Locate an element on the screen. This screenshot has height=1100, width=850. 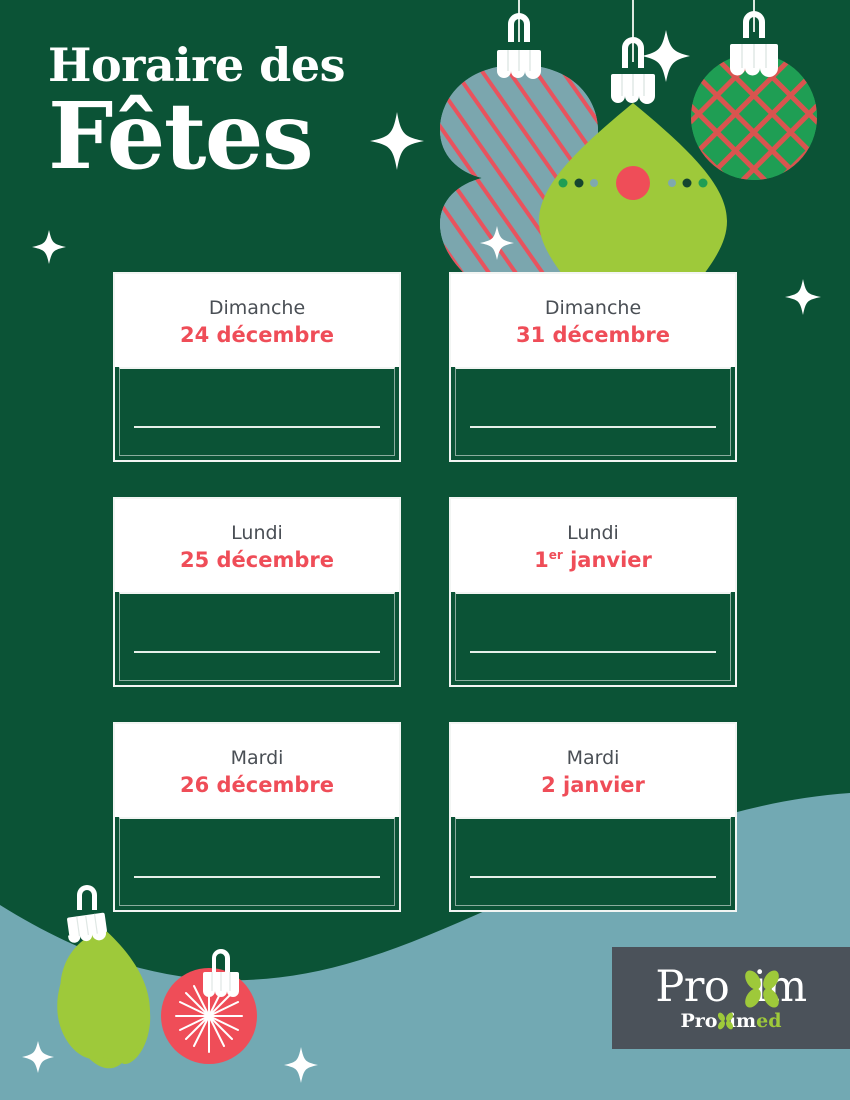
schedule-card: Mardi 2 janvier is located at coordinates (593, 817).